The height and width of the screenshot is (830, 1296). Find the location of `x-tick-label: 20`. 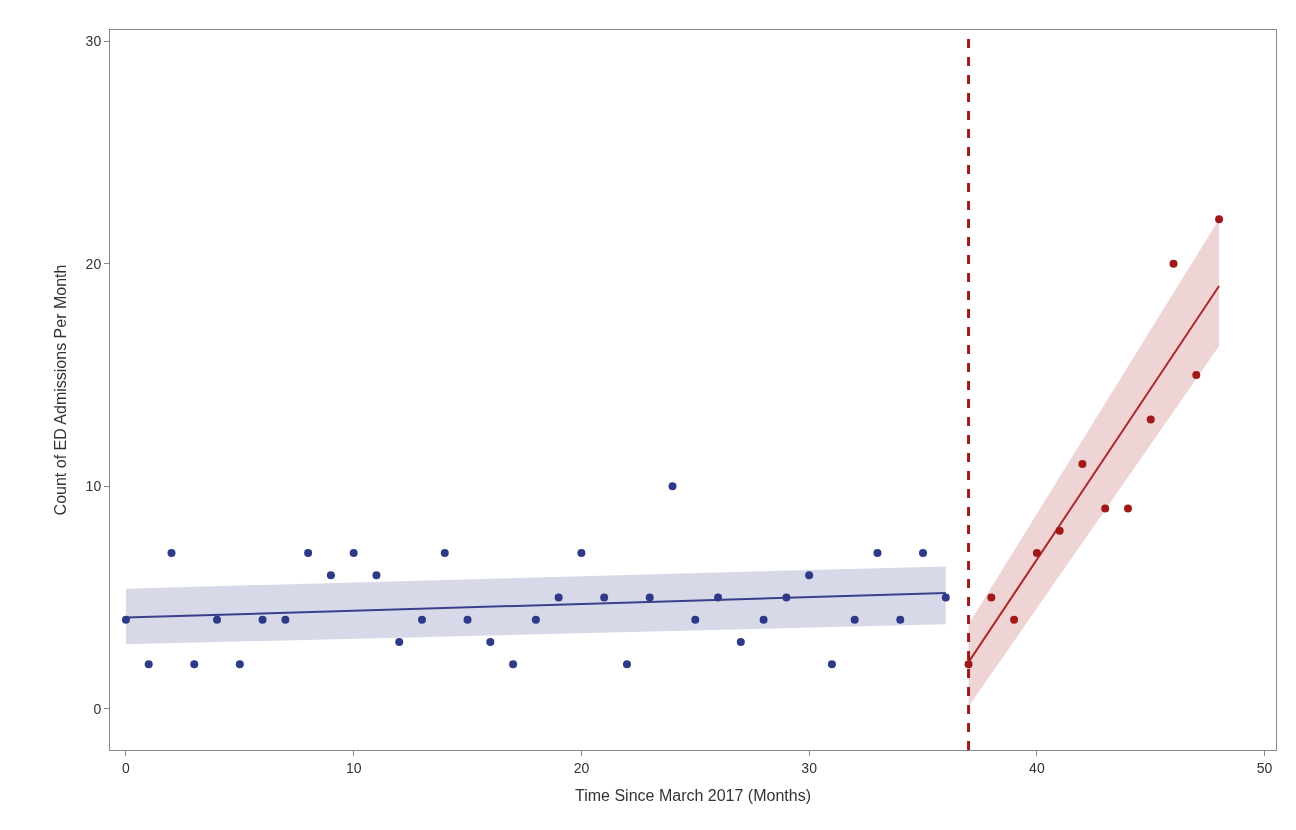

x-tick-label: 20 is located at coordinates (581, 767).